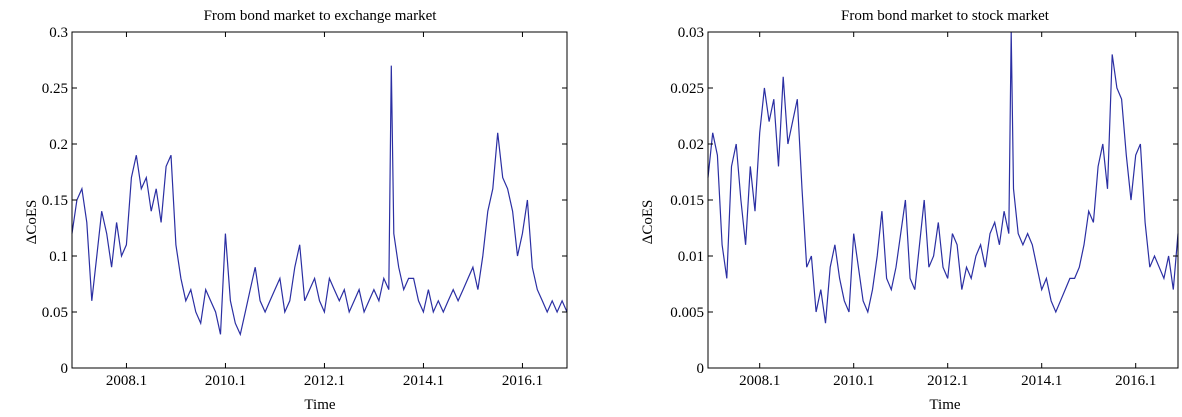 The width and height of the screenshot is (1182, 417). Describe the element at coordinates (55, 201) in the screenshot. I see `y-tick-label: 0.15` at that location.